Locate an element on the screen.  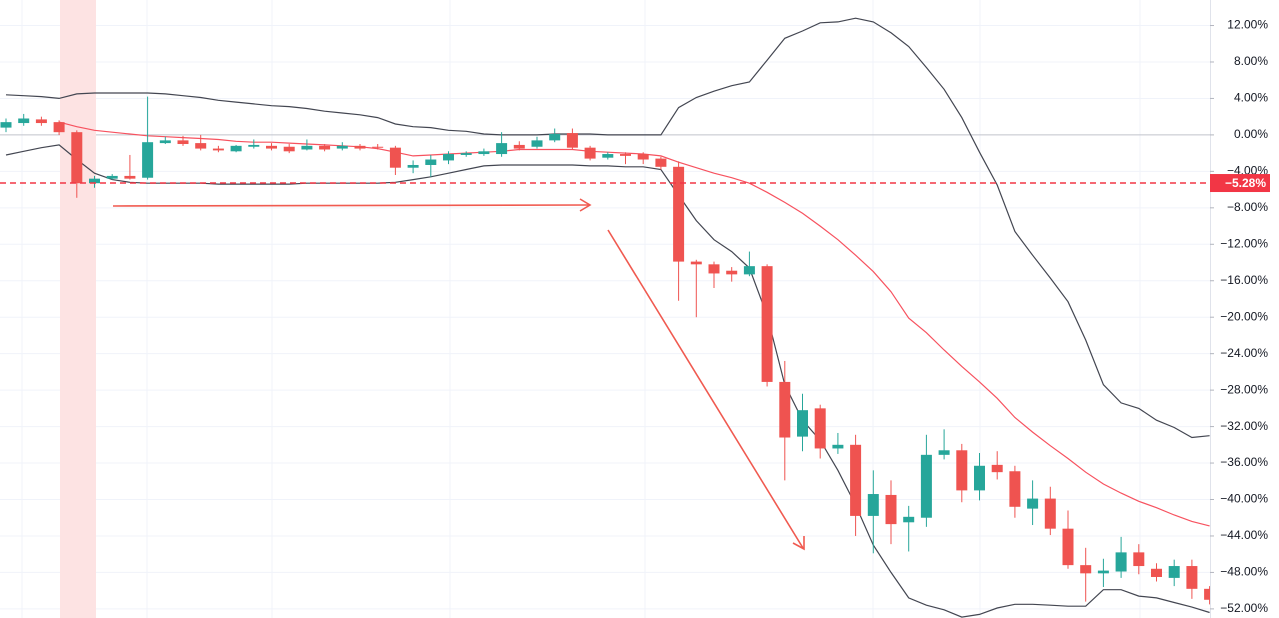
highlight-column is located at coordinates (78, 309).